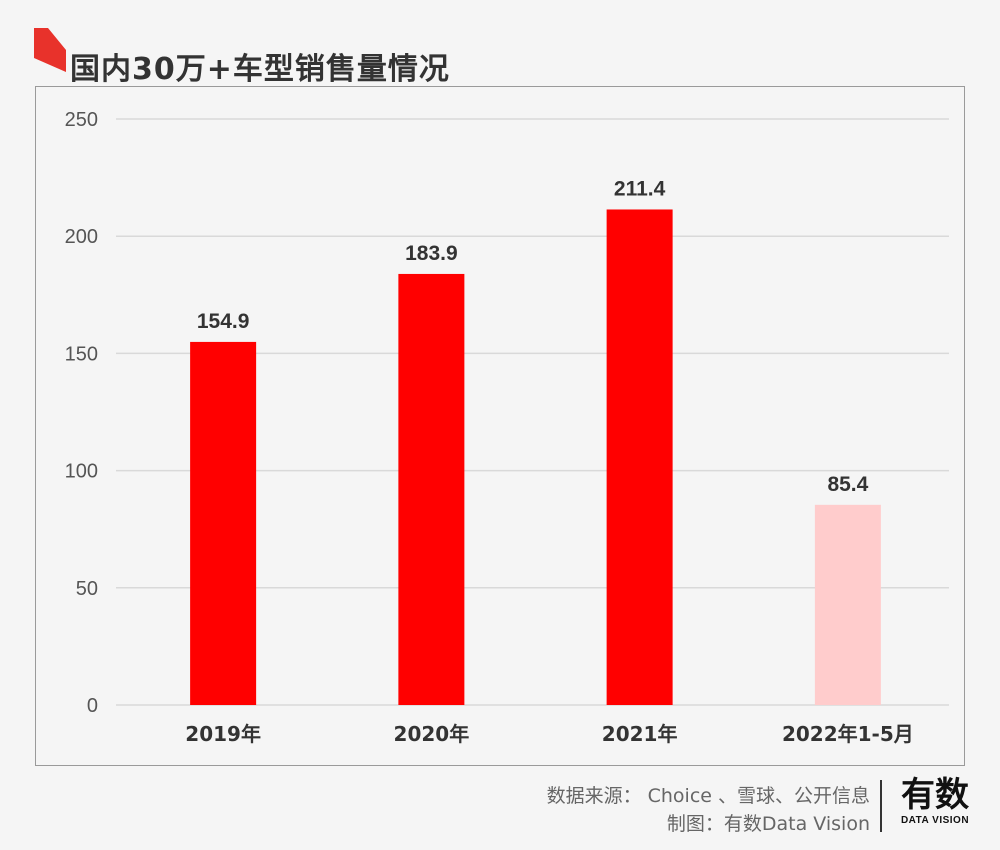 This screenshot has height=850, width=1000. What do you see at coordinates (935, 795) in the screenshot?
I see `logo-main-text: 有数` at bounding box center [935, 795].